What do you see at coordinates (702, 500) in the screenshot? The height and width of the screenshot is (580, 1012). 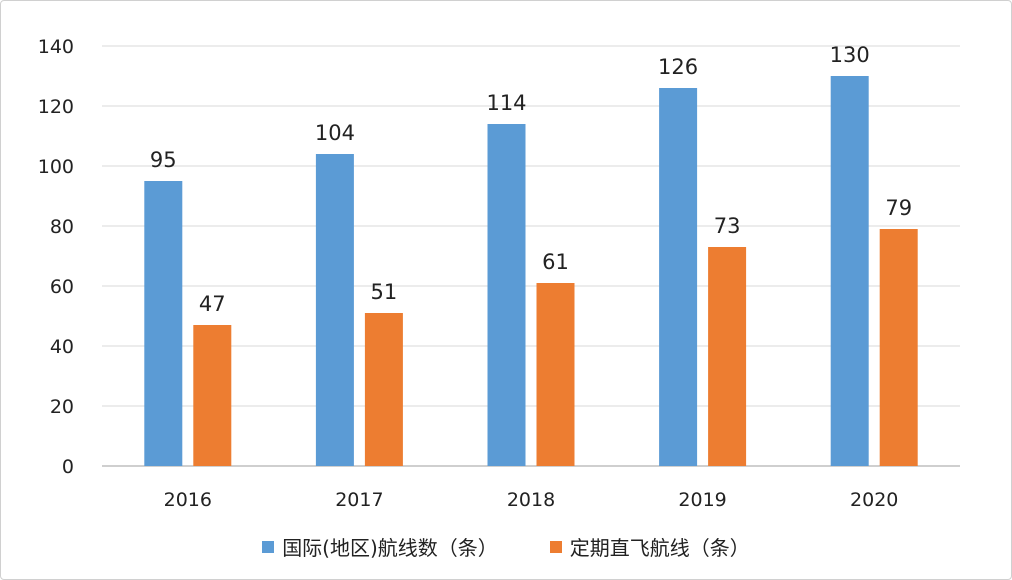 I see `x-tick-label-2019: 2019` at bounding box center [702, 500].